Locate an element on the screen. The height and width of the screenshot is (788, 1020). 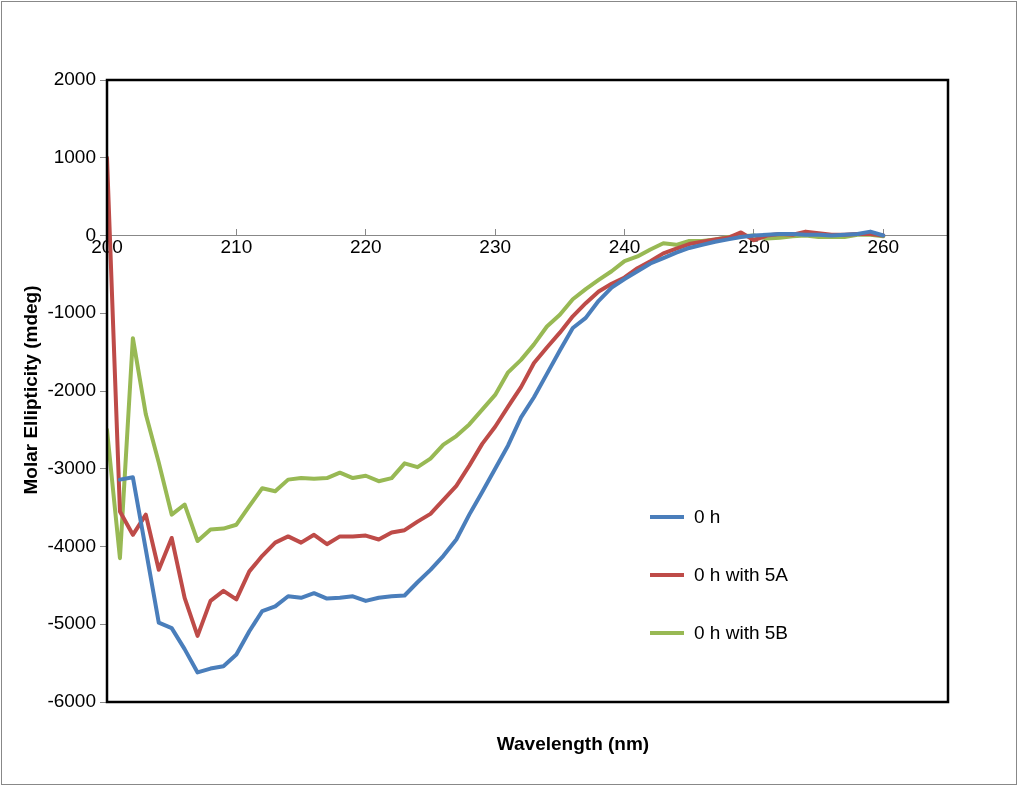
x-tick-label: 250 is located at coordinates (754, 247).